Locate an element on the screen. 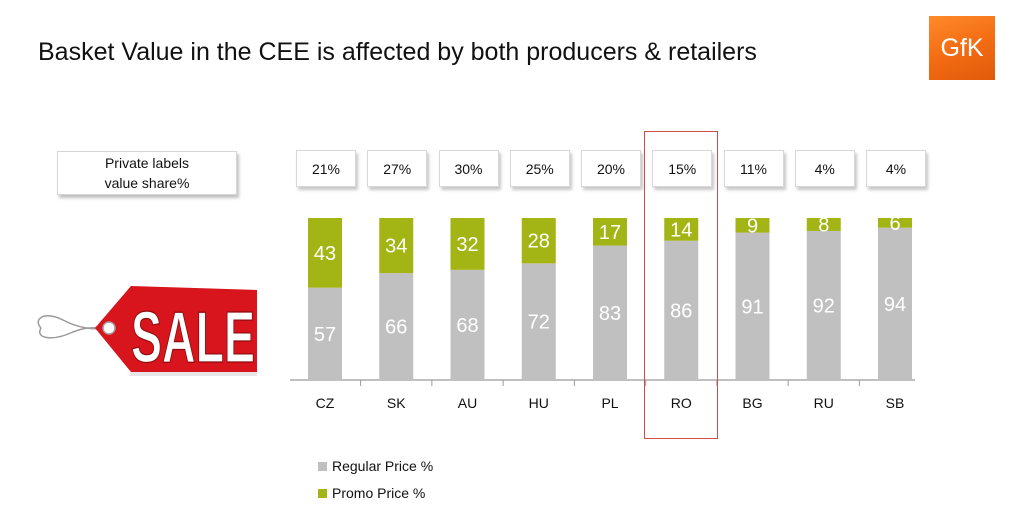  bar-promo-bg is located at coordinates (752, 225).